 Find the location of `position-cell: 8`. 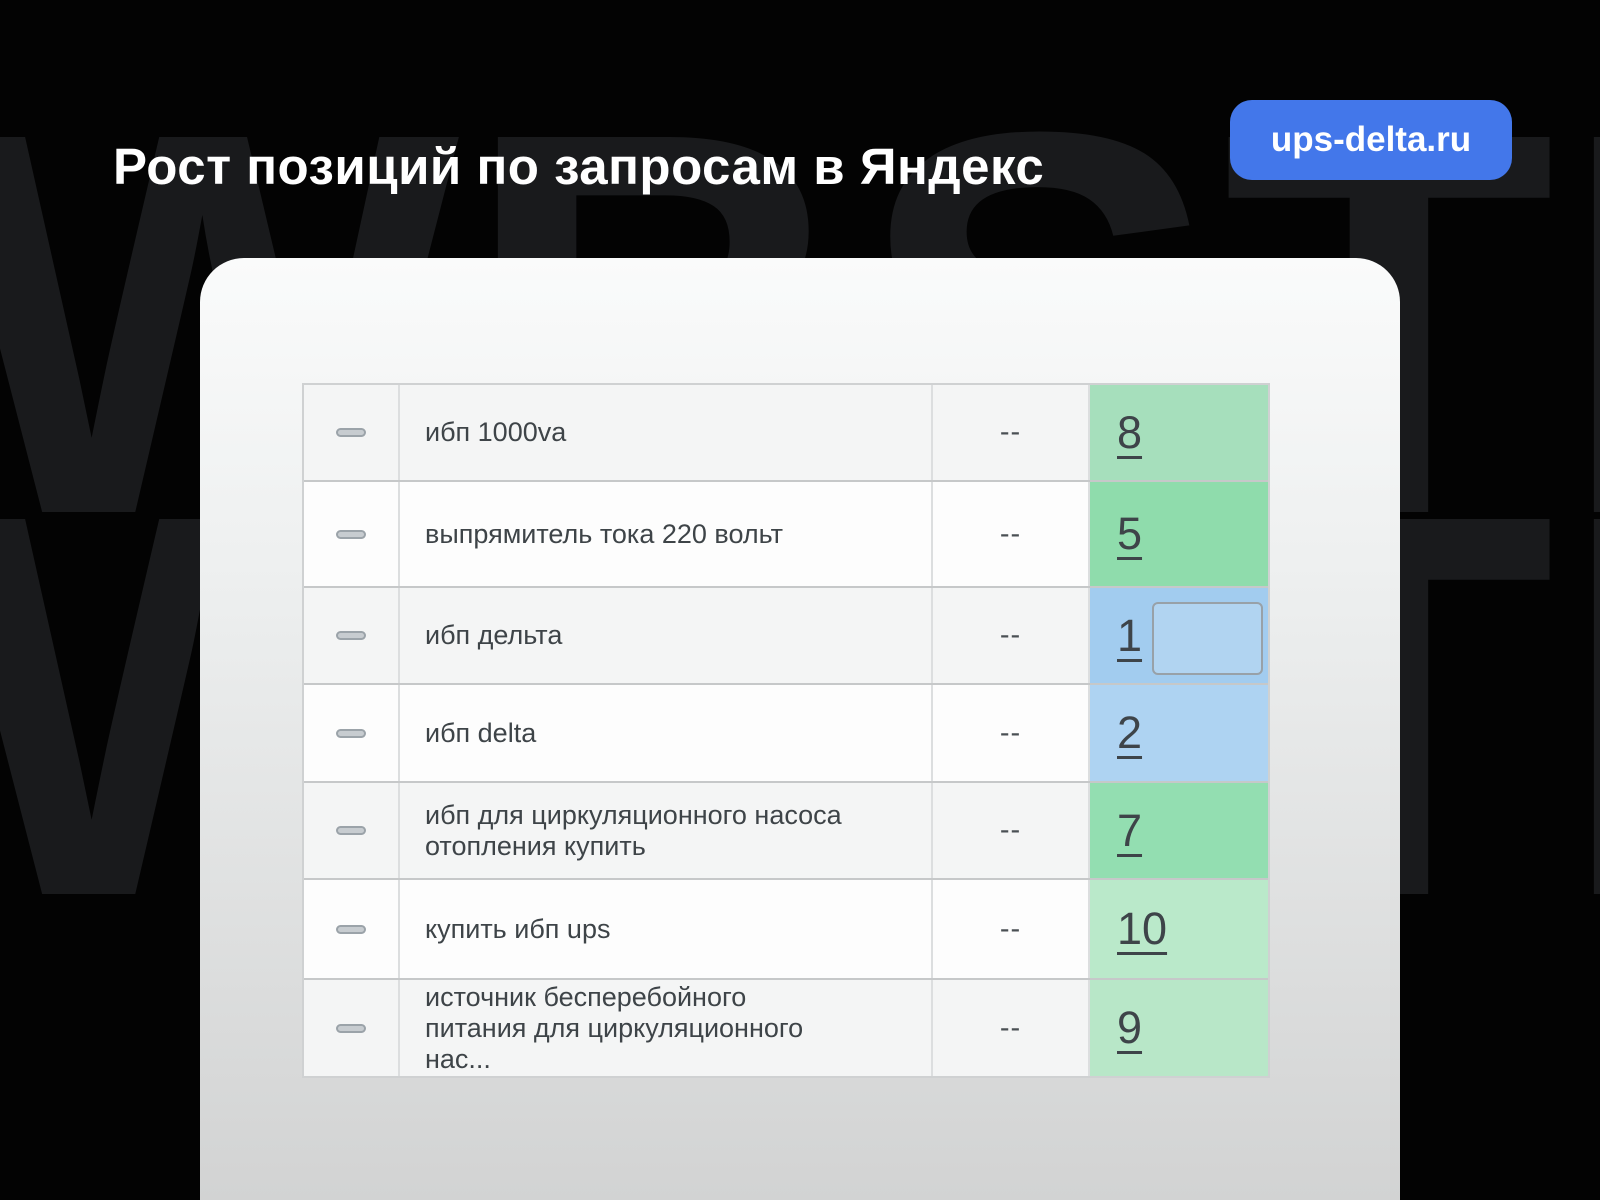

position-cell: 8 is located at coordinates (1179, 432).